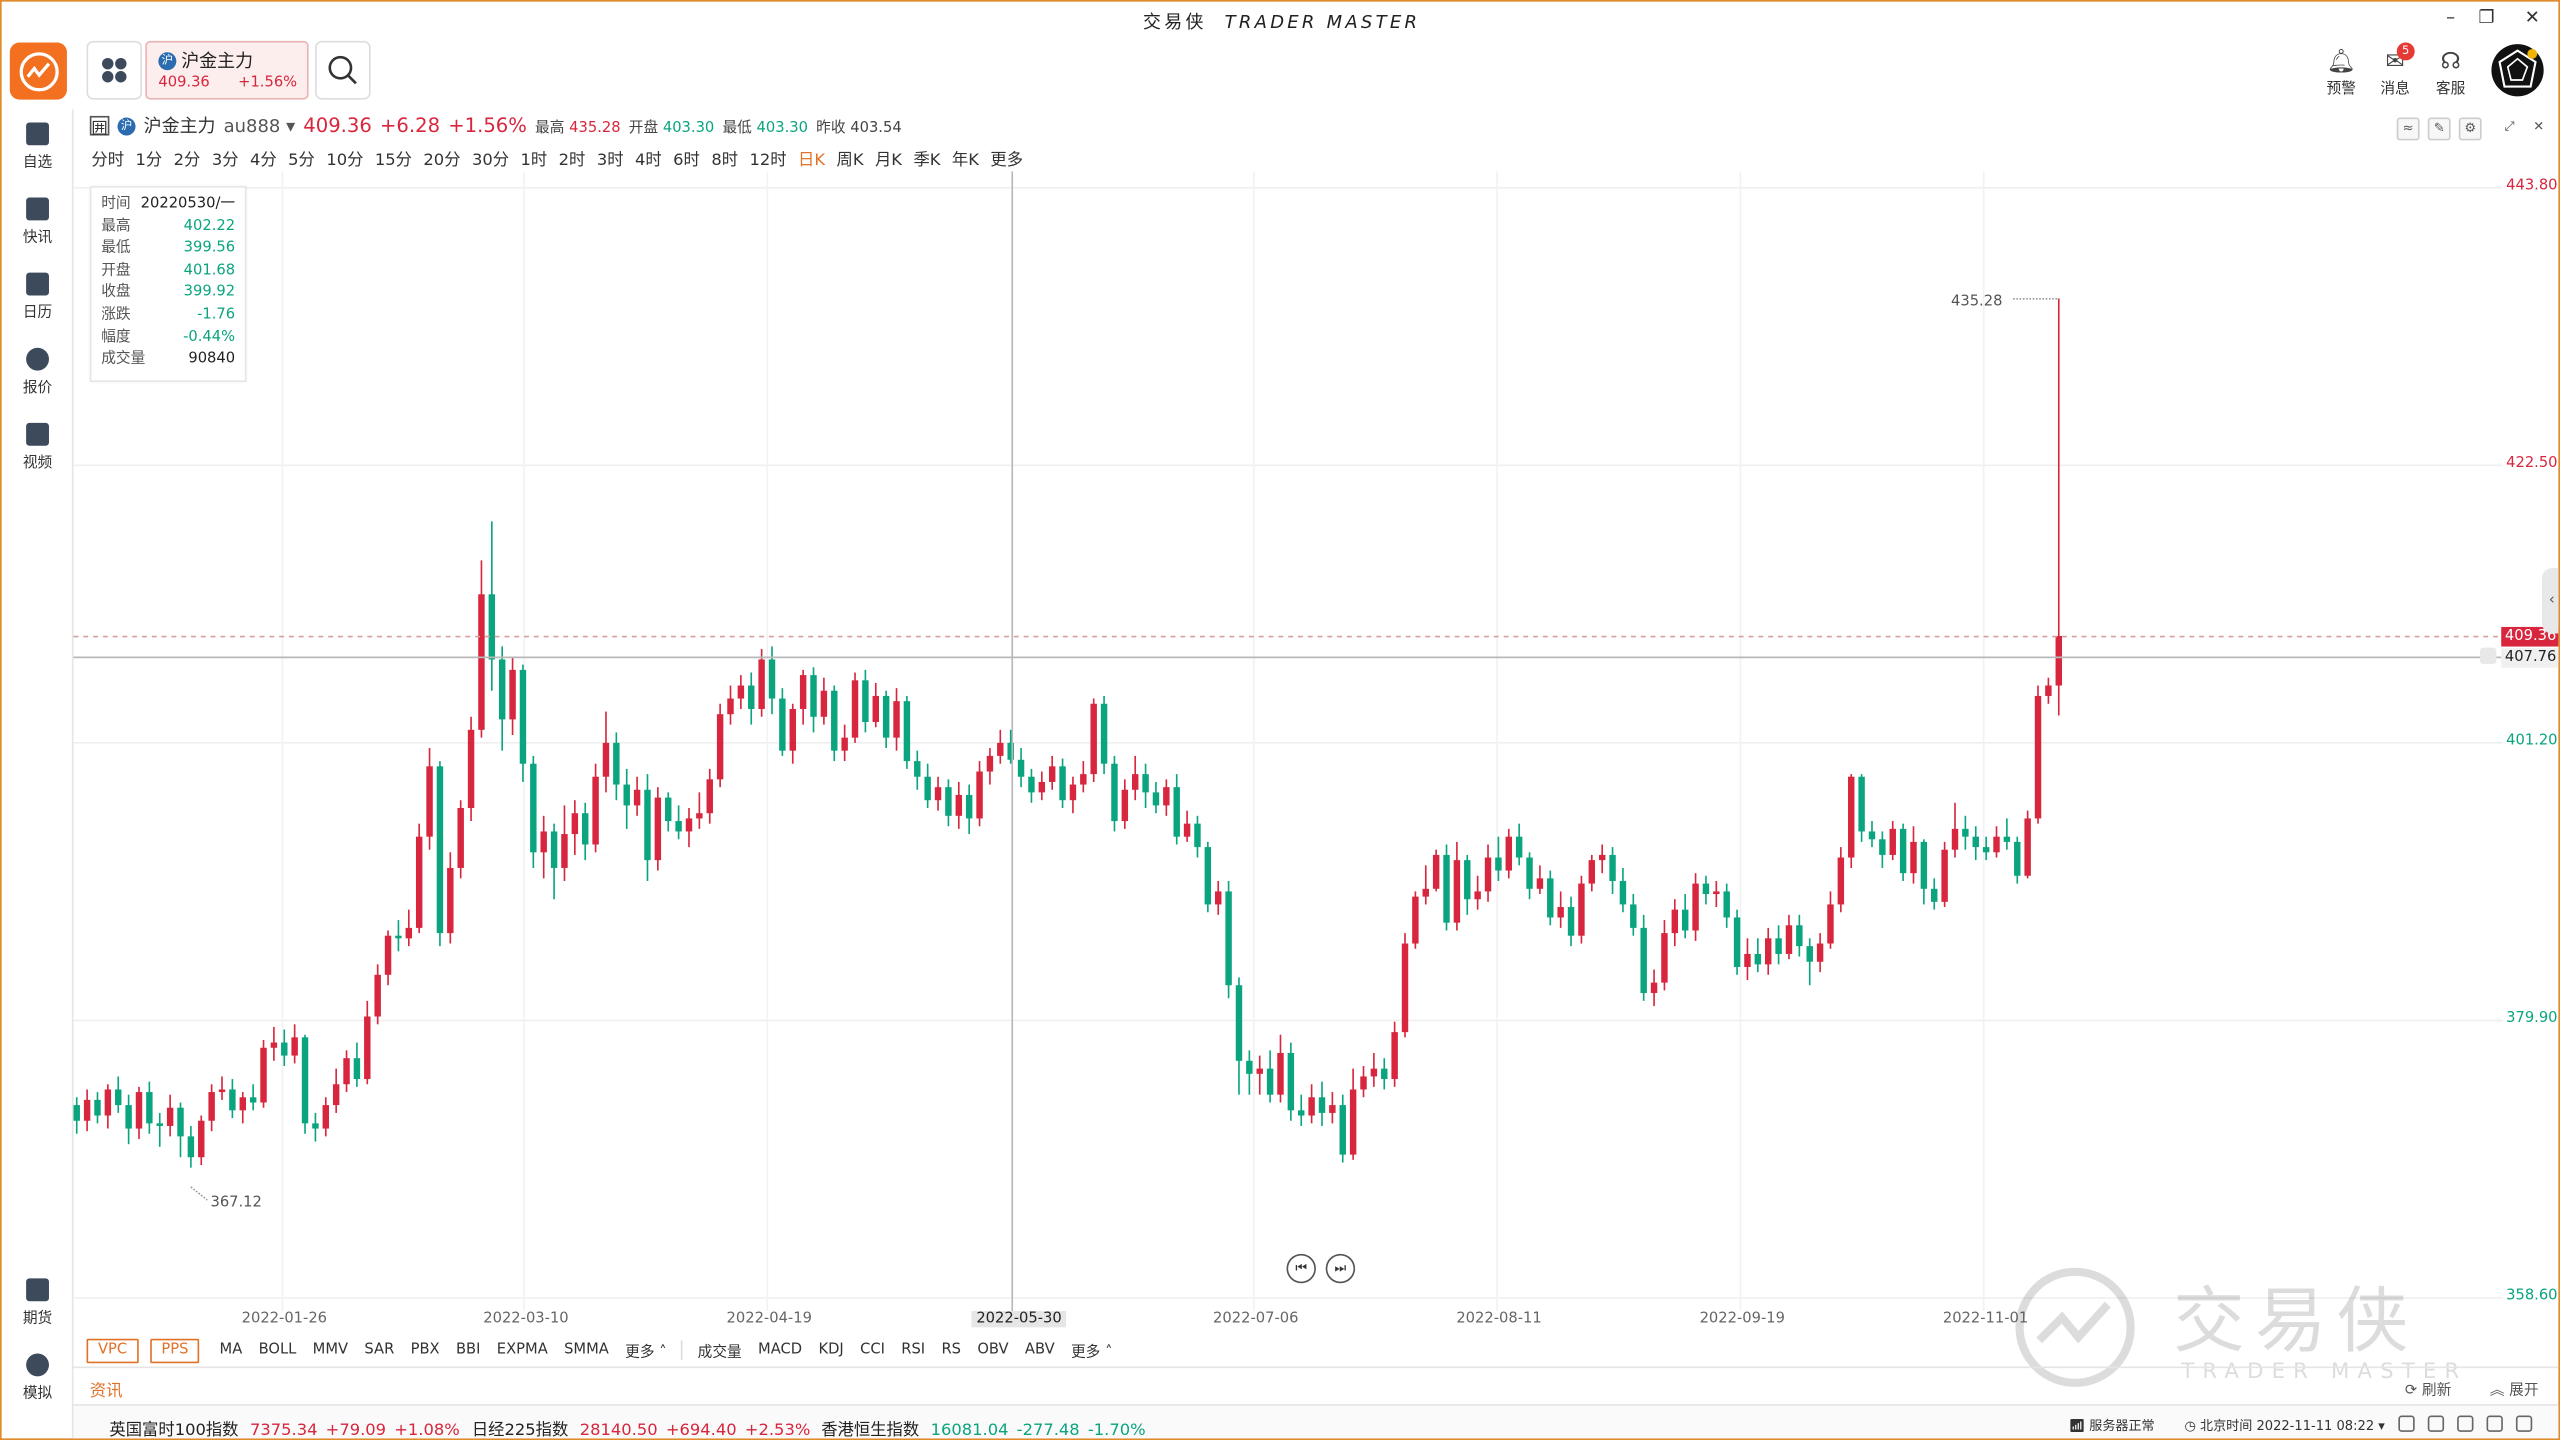 The height and width of the screenshot is (1440, 2560). I want to click on overlay-vpc-button: VPC, so click(112, 1350).